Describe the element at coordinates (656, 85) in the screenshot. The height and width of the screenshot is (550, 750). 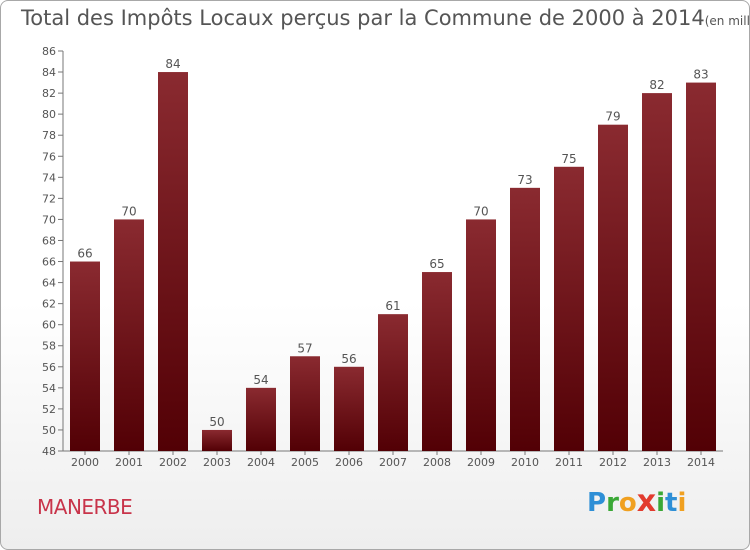
I see `bar-value-label: 82` at that location.